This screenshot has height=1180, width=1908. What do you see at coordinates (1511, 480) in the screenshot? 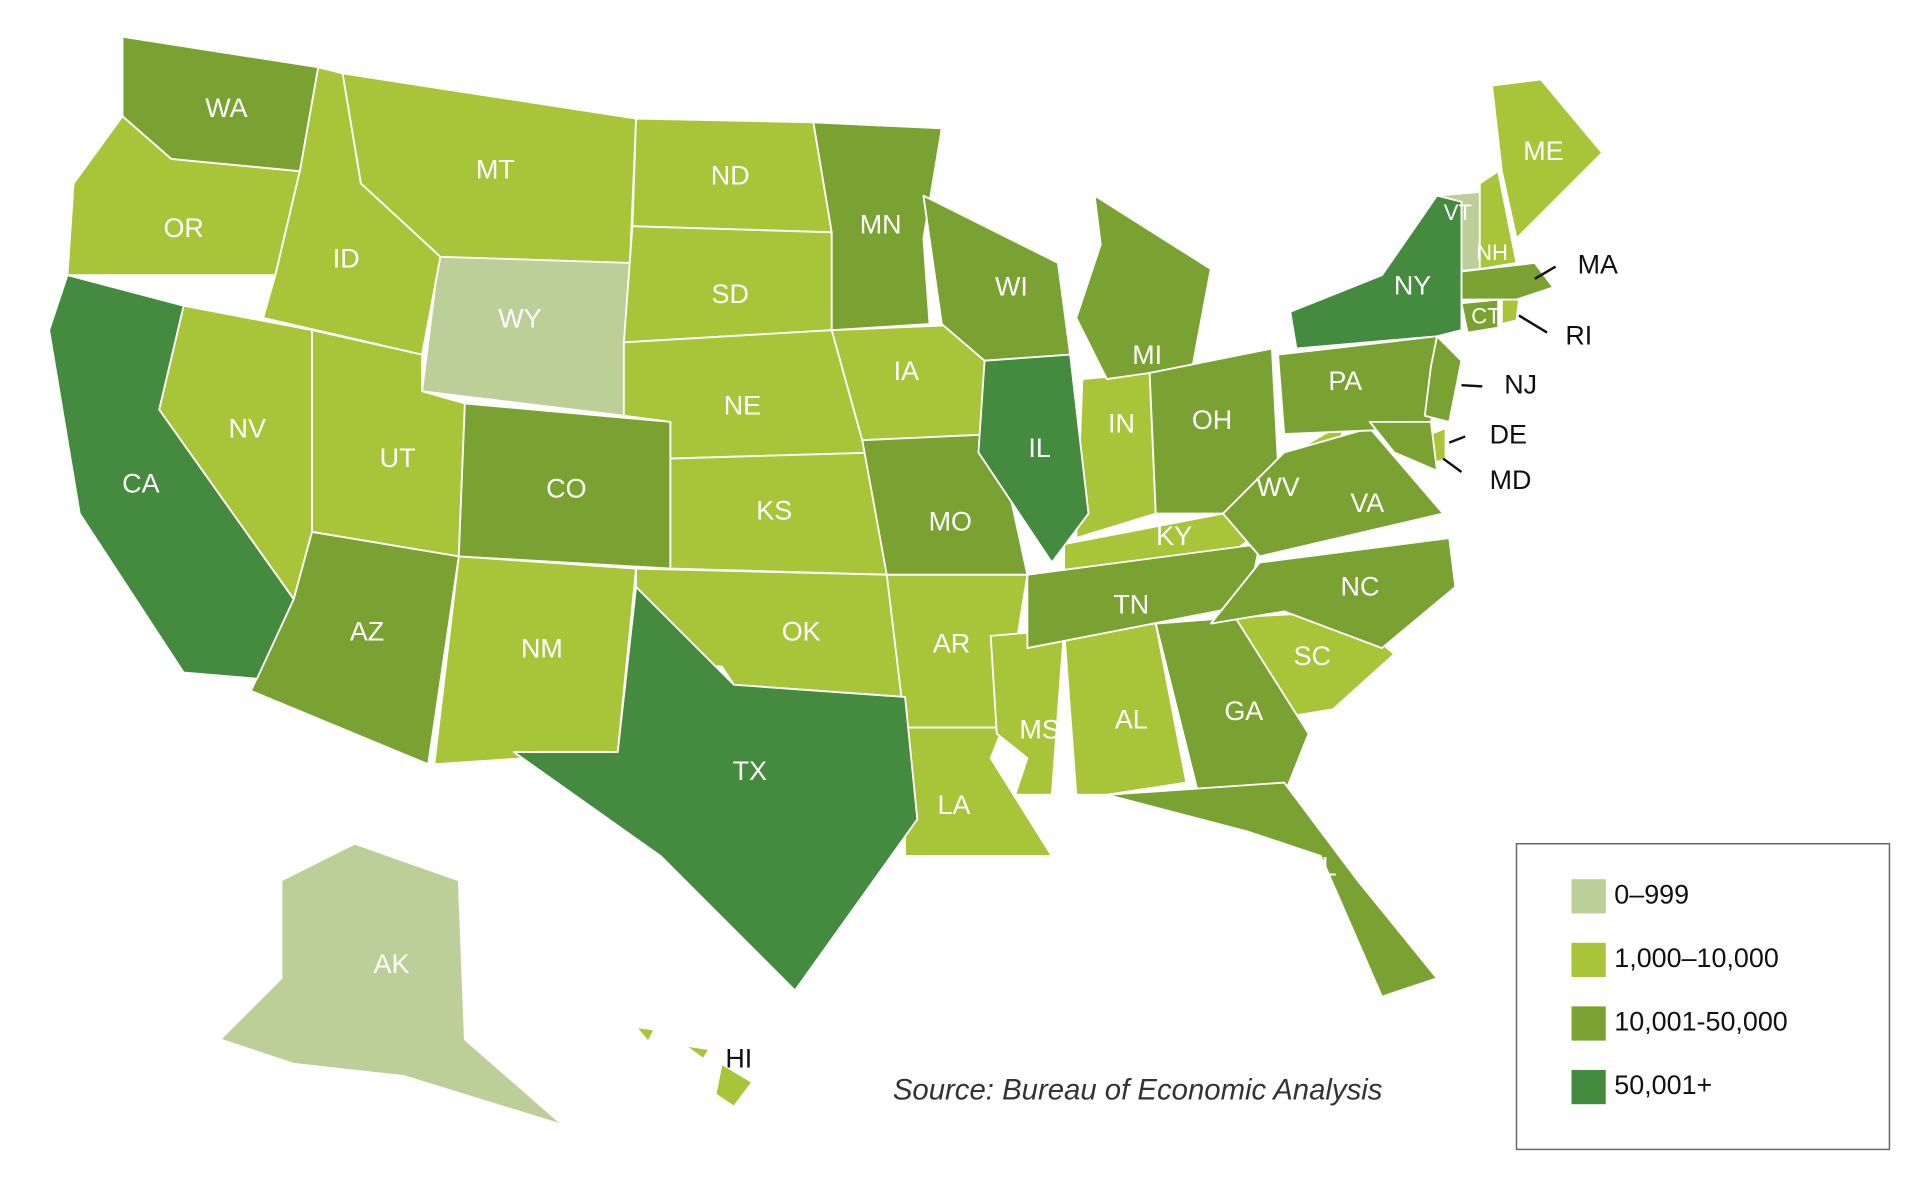
I see `state-label: MD` at bounding box center [1511, 480].